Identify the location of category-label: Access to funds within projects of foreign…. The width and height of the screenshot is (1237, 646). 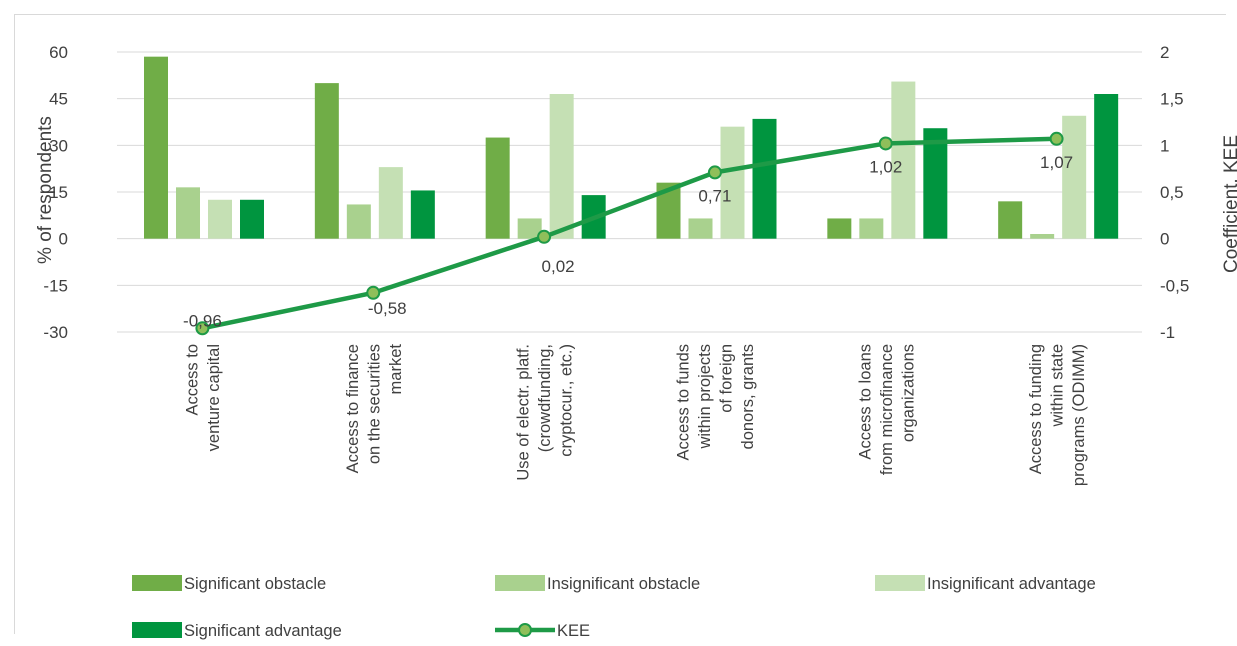
(716, 402).